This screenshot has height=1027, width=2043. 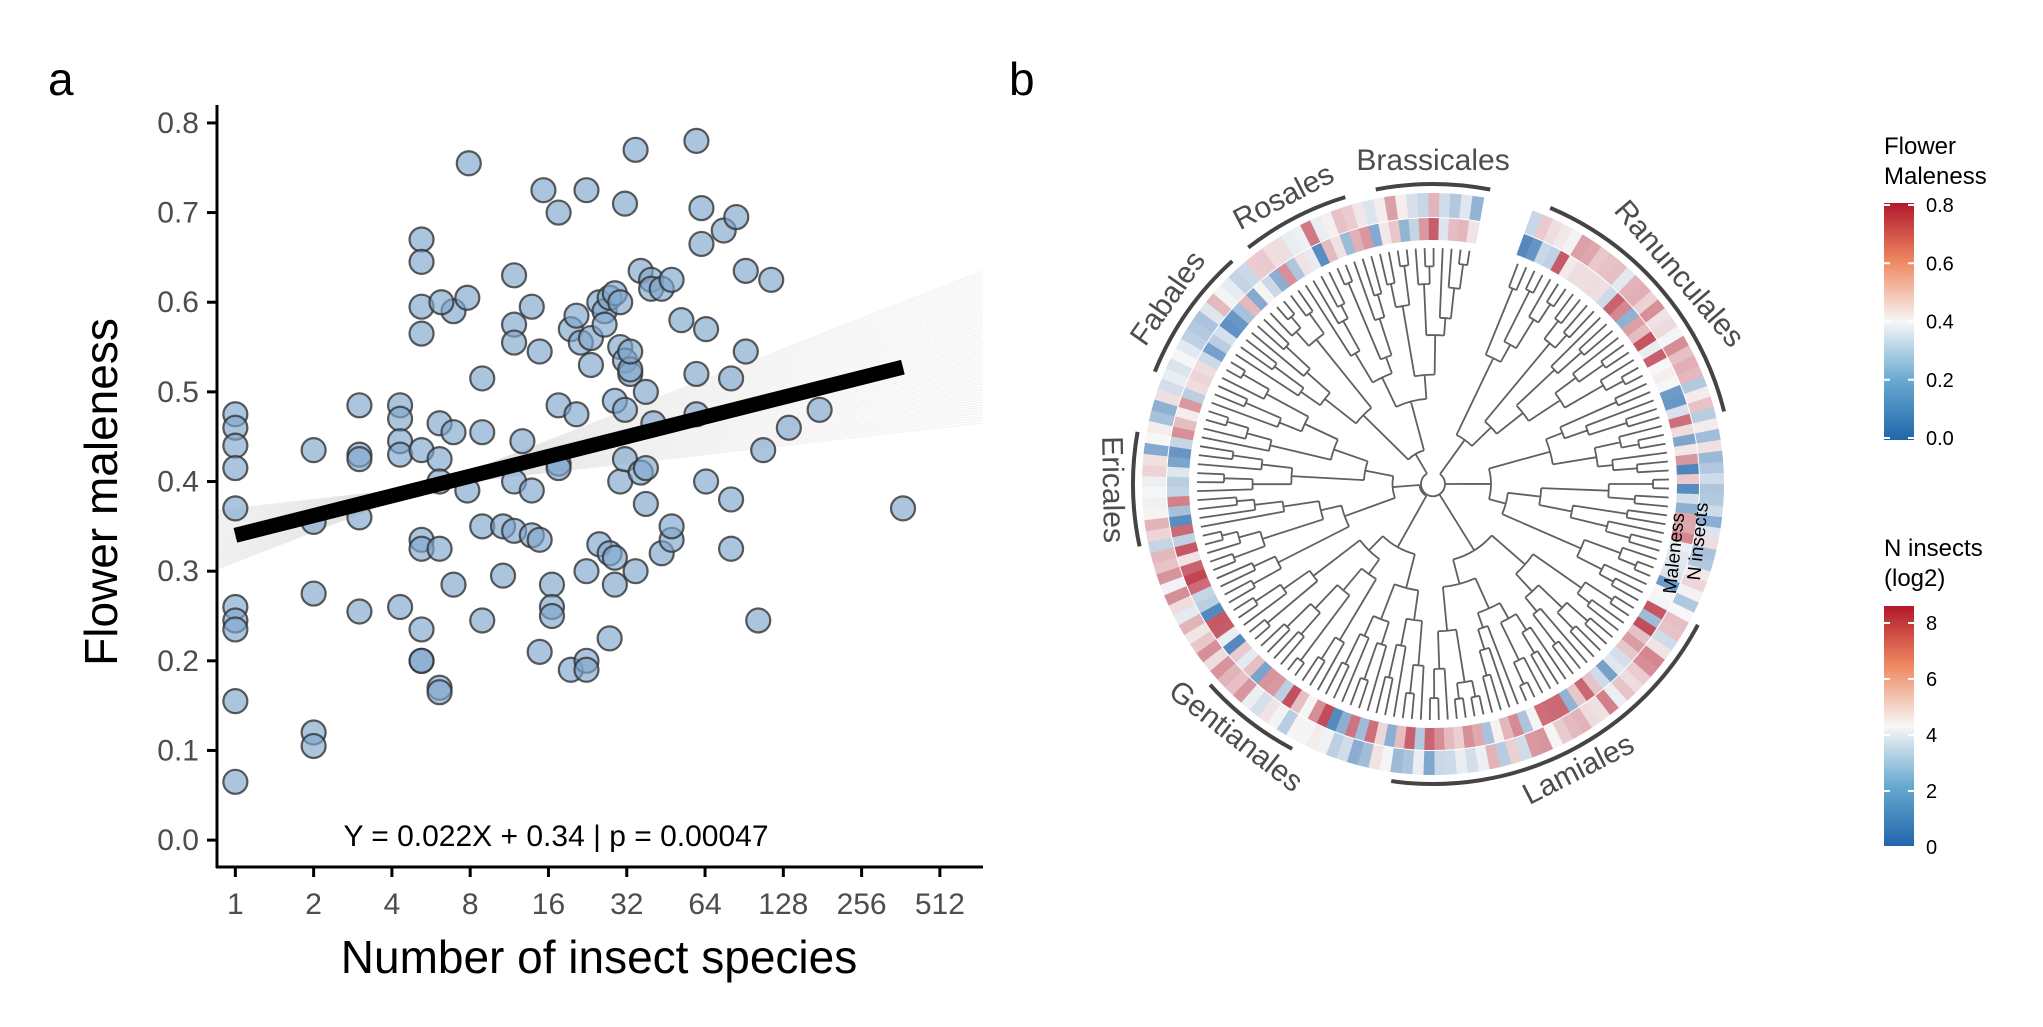 I want to click on x-tick-label: 8, so click(x=470, y=904).